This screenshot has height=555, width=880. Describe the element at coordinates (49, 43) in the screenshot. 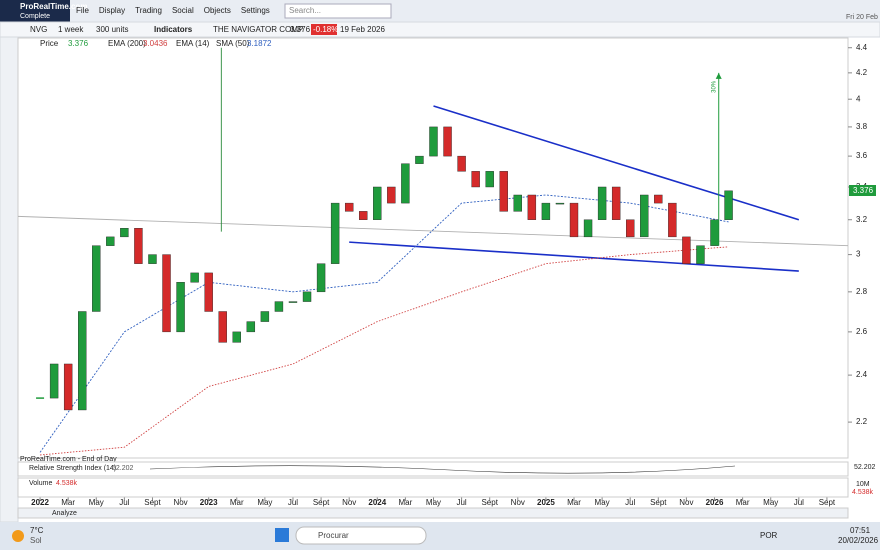

I see `legend-price-name: Price` at that location.